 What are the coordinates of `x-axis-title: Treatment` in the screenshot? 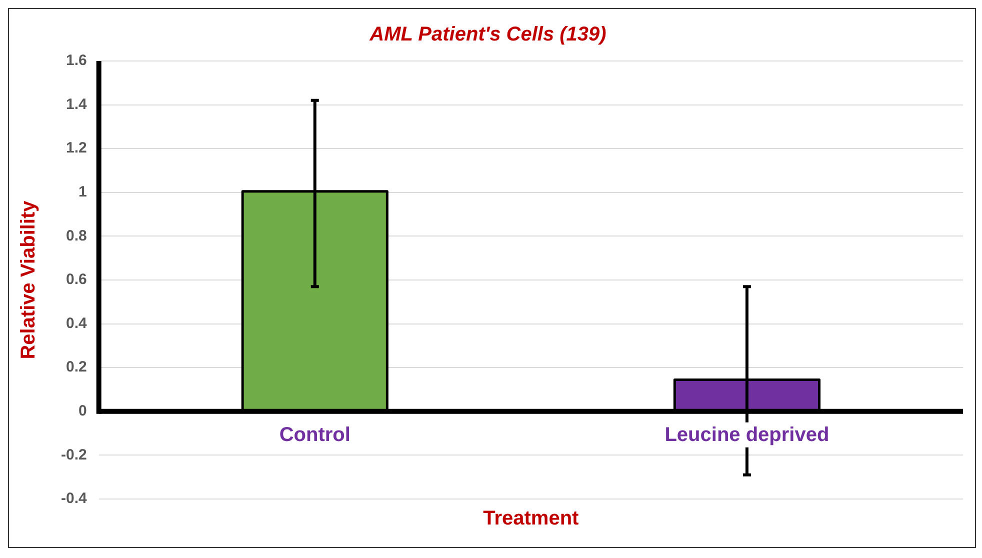 It's located at (531, 519).